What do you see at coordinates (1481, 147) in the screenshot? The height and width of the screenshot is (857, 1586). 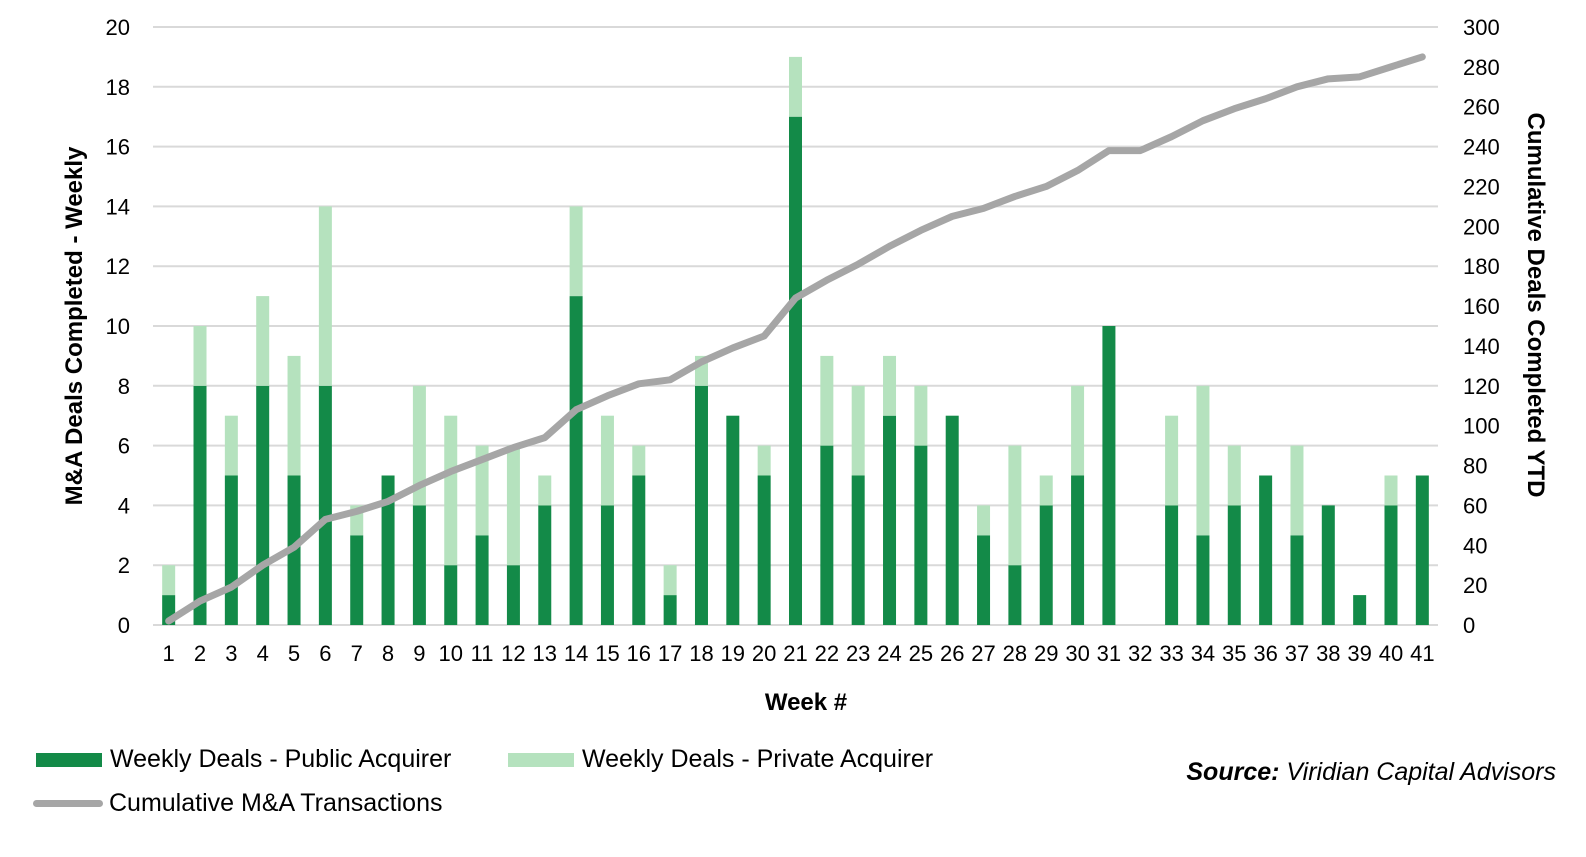 I see `y2-tick-label: 240` at bounding box center [1481, 147].